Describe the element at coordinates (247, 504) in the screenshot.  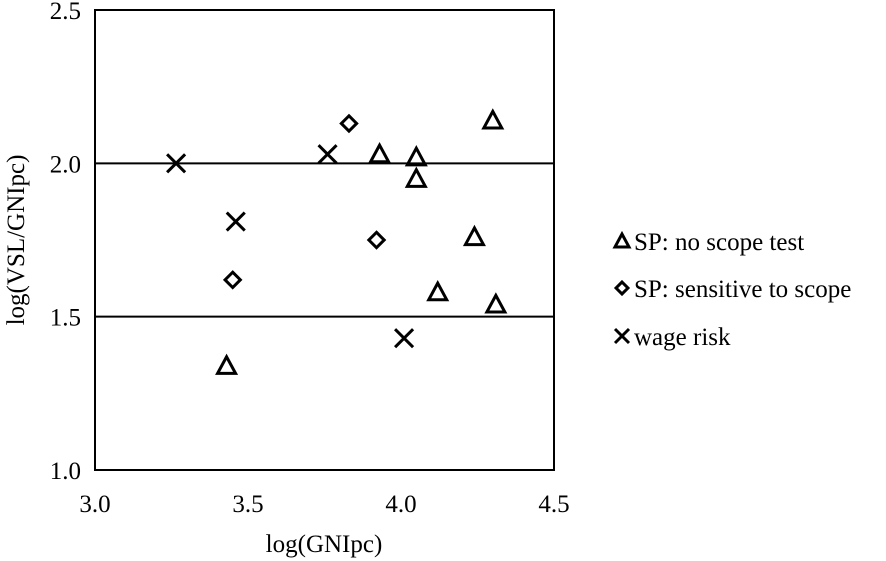
I see `x-tick-label: 3.5` at that location.